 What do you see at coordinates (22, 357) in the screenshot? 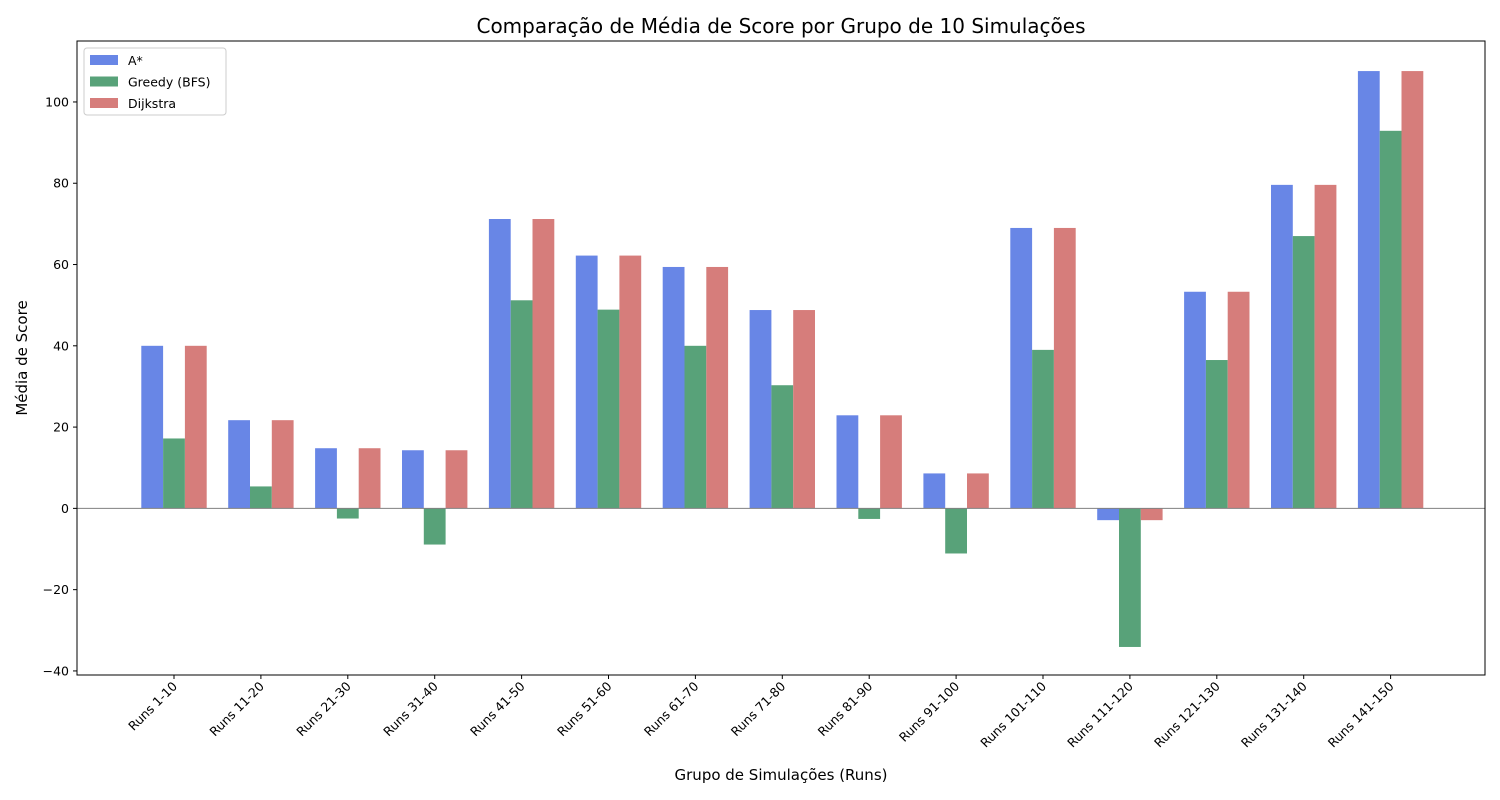
I see `y-axis-label: Média de Score` at bounding box center [22, 357].